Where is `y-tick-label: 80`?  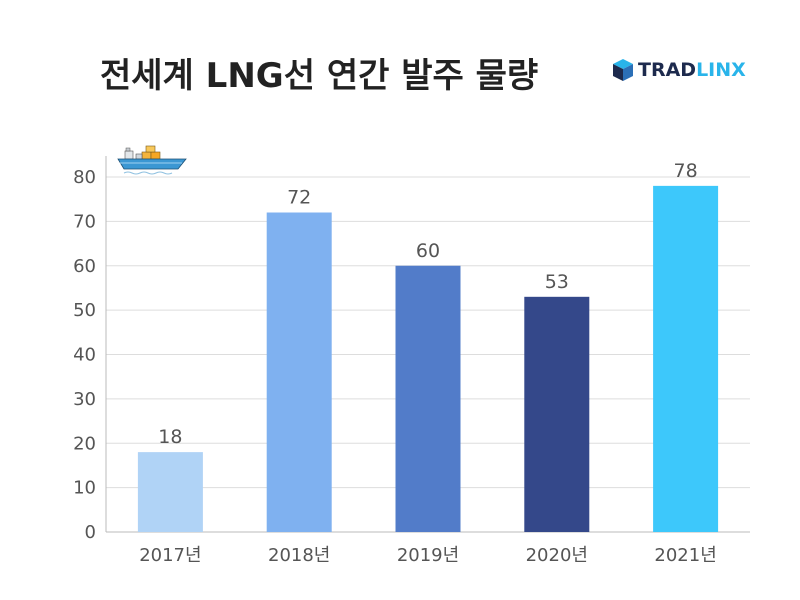
y-tick-label: 80 is located at coordinates (84, 177).